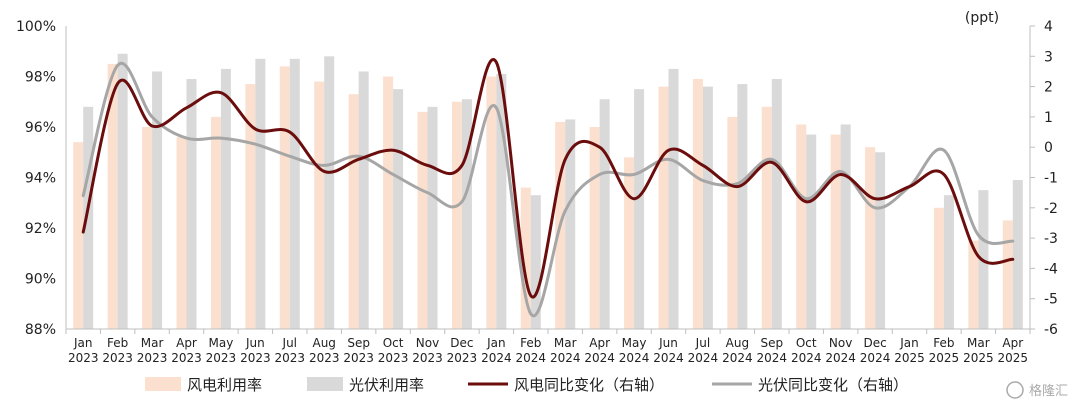 The image size is (1080, 406). What do you see at coordinates (1048, 57) in the screenshot?
I see `right-tick-label: 3` at bounding box center [1048, 57].